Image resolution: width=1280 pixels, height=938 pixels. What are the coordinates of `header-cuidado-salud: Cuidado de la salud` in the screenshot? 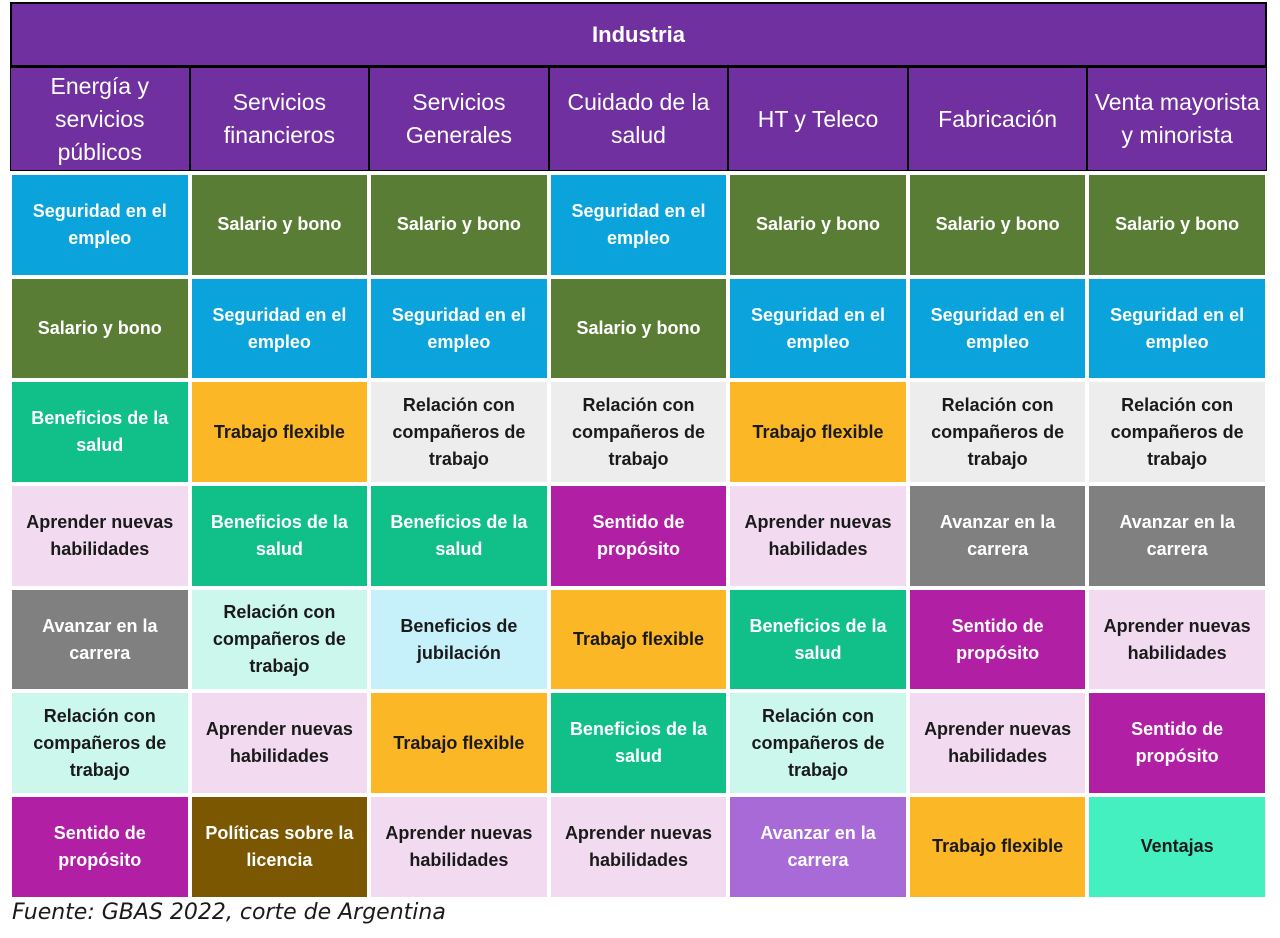 It's located at (638, 119).